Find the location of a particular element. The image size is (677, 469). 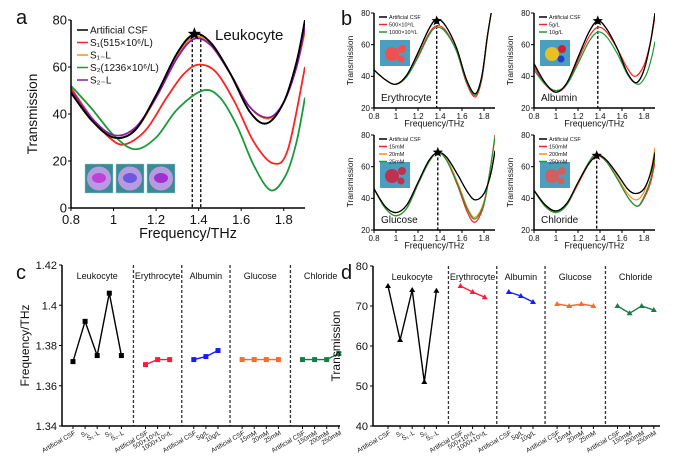

x-tick-label: S₁ is located at coordinates (85, 434).